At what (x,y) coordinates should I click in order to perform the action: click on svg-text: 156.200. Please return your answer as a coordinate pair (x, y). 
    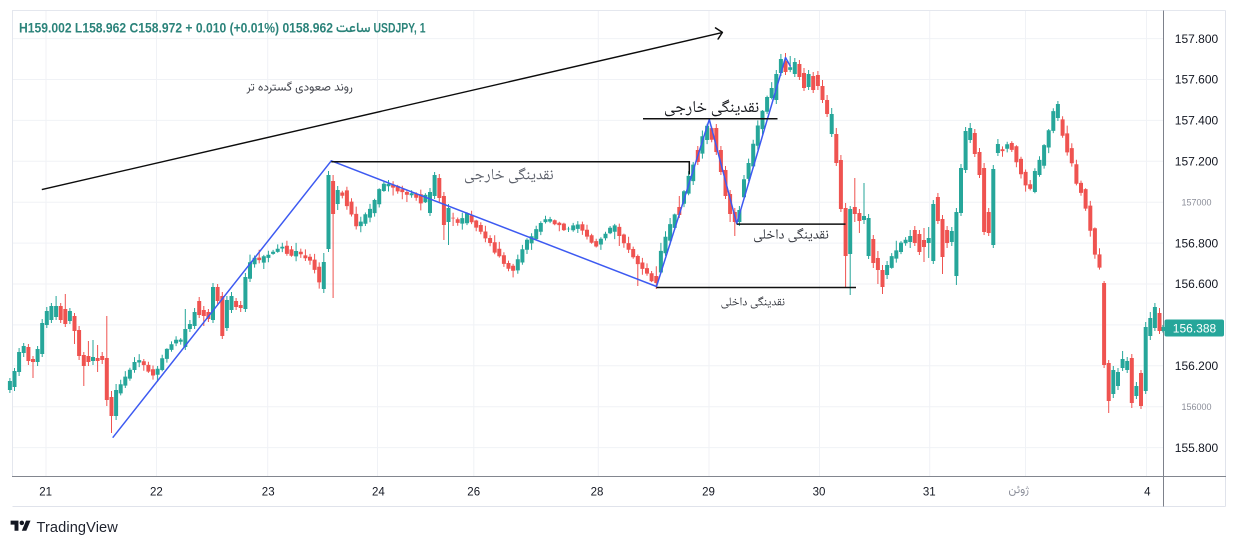
    Looking at the image, I should click on (1197, 366).